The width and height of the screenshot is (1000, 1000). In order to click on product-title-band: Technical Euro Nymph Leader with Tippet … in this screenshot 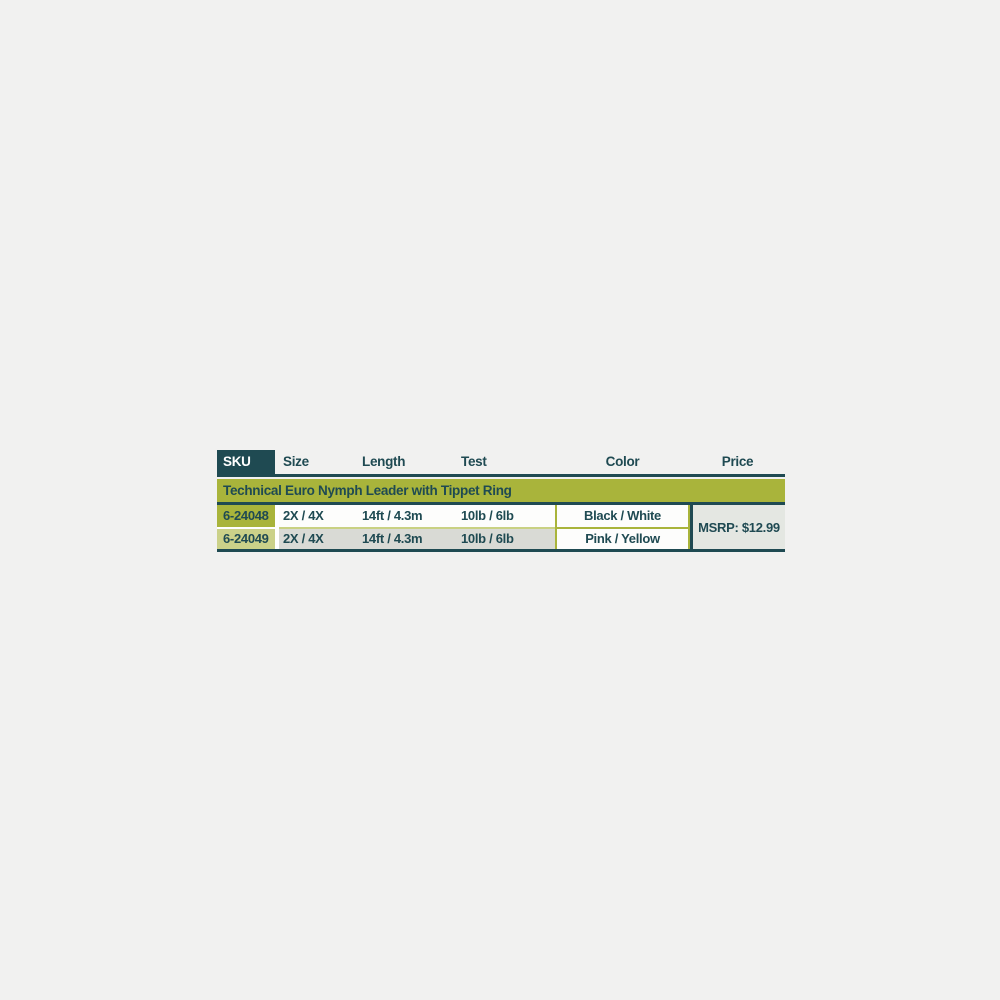, I will do `click(501, 490)`.